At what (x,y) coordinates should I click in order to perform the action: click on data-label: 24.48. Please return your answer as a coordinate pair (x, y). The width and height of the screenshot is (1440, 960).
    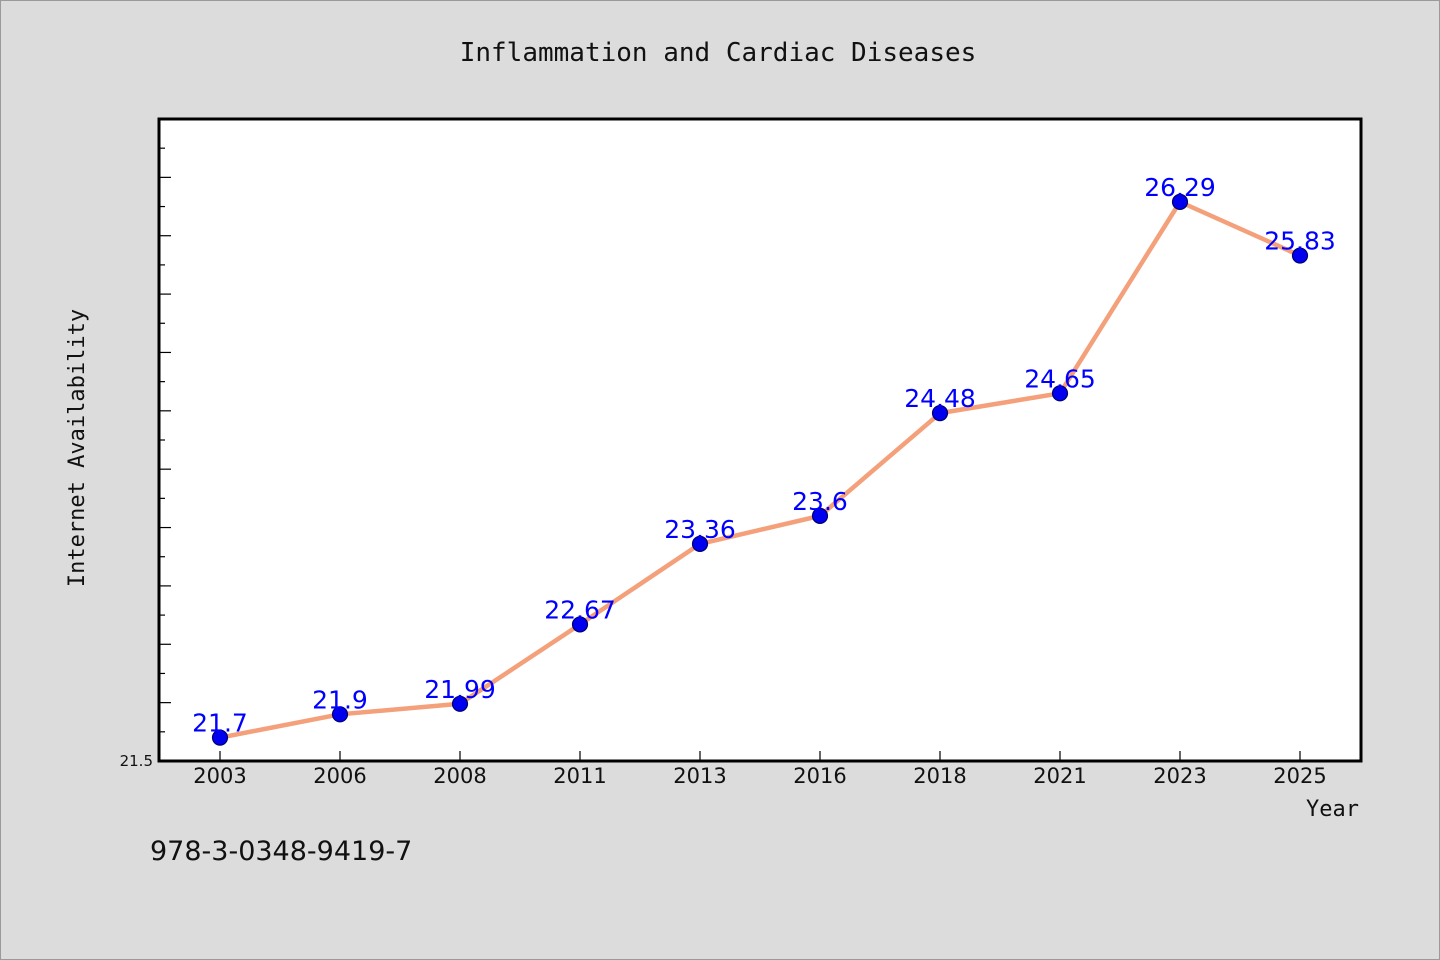
    Looking at the image, I should click on (940, 398).